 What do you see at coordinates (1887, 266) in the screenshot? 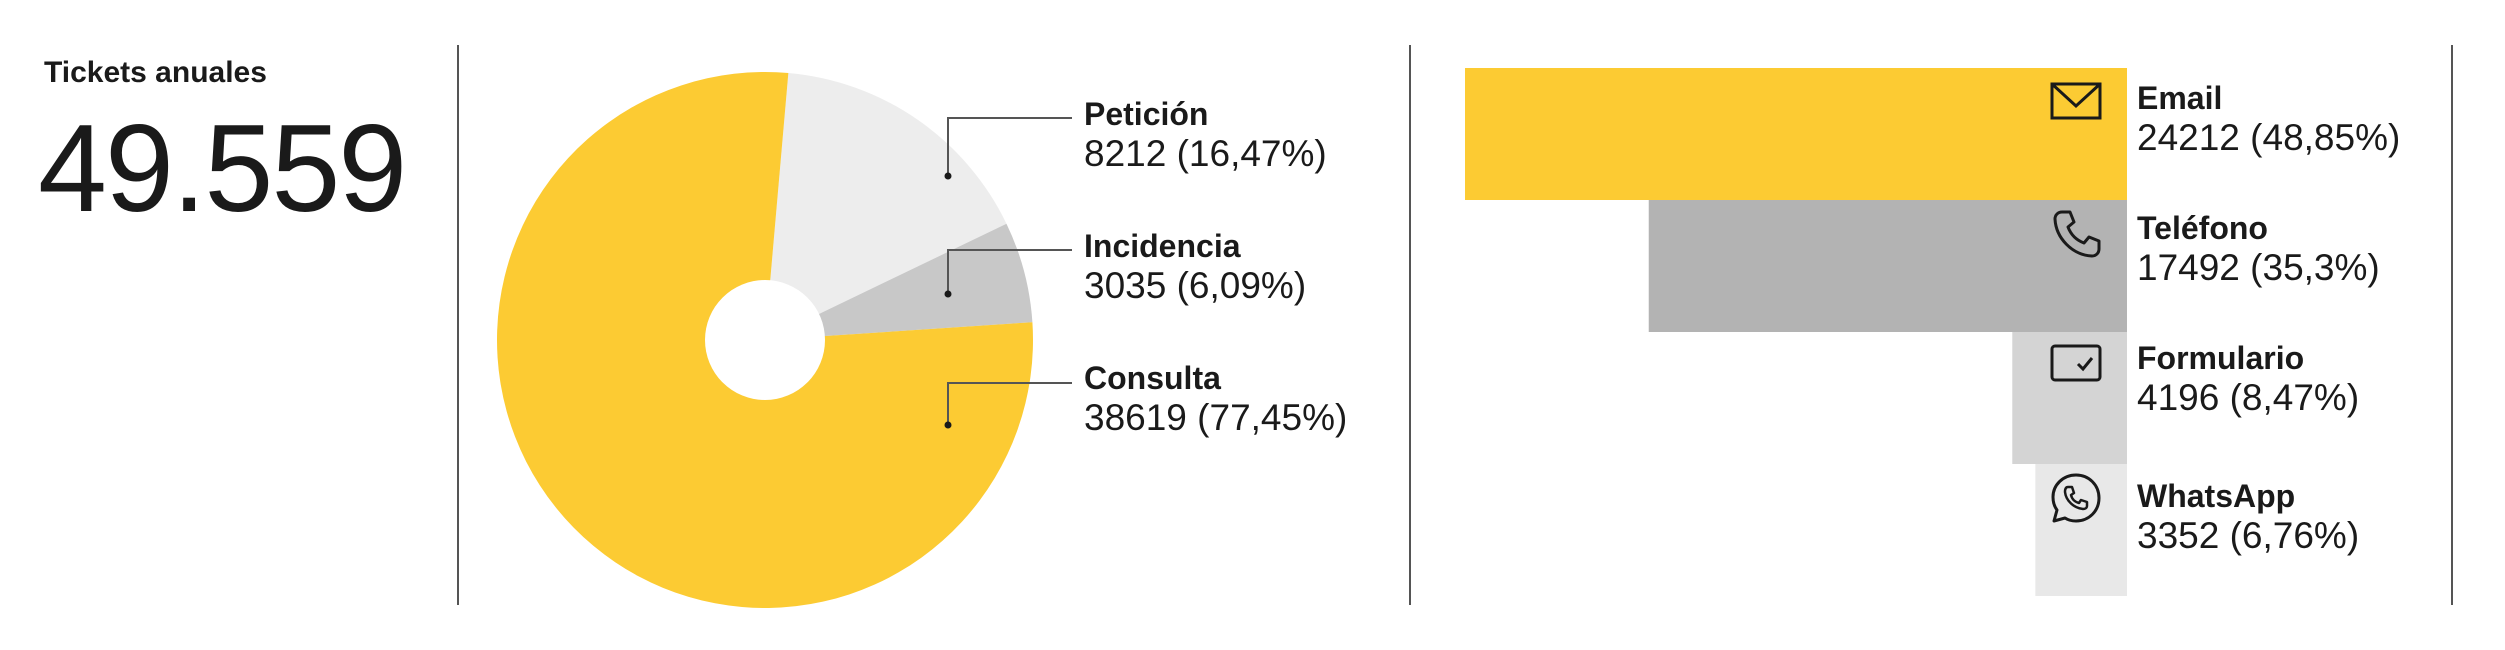
I see `bar-telefono` at bounding box center [1887, 266].